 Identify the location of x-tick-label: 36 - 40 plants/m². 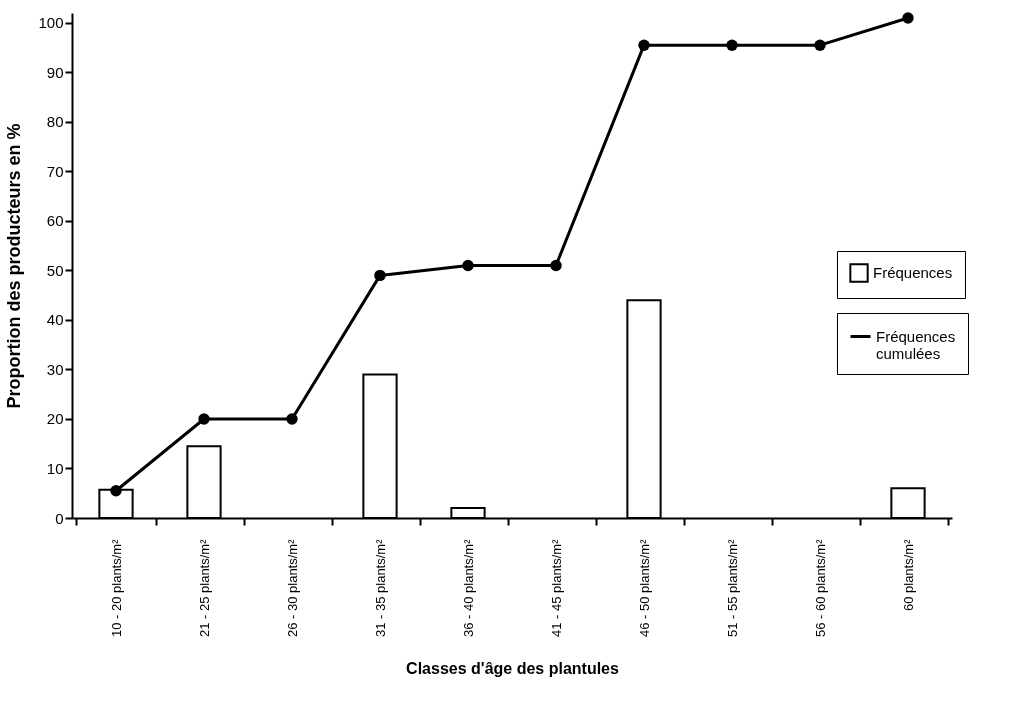
(468, 588).